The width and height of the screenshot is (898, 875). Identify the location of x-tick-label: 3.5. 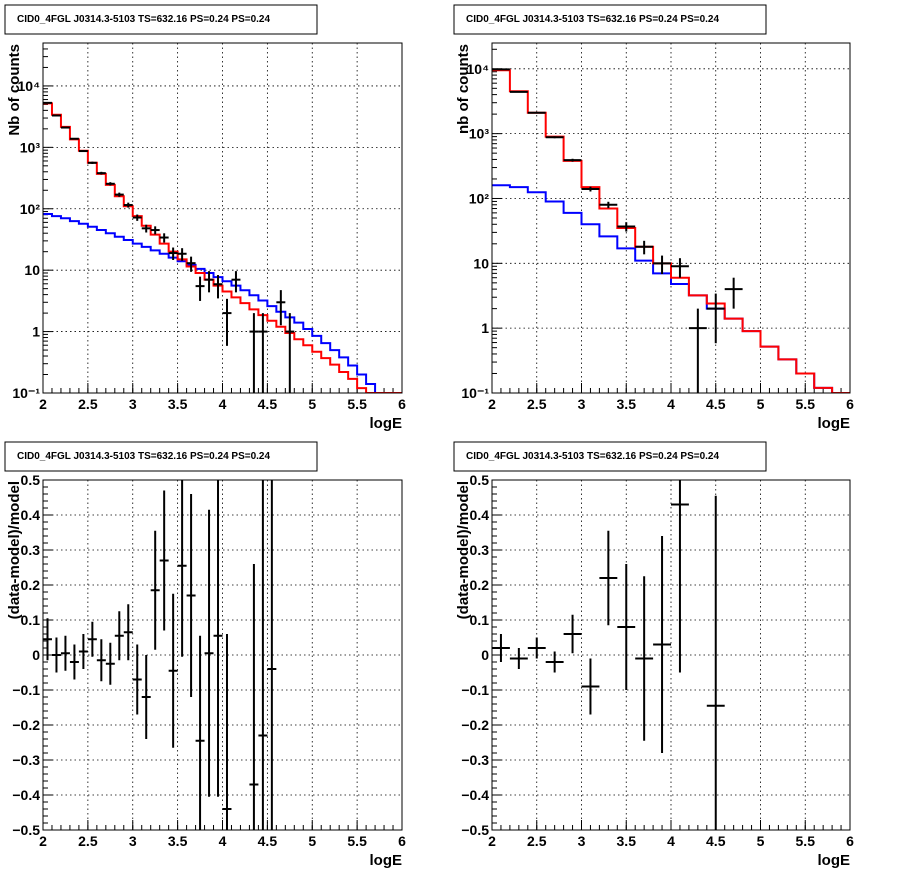
(627, 841).